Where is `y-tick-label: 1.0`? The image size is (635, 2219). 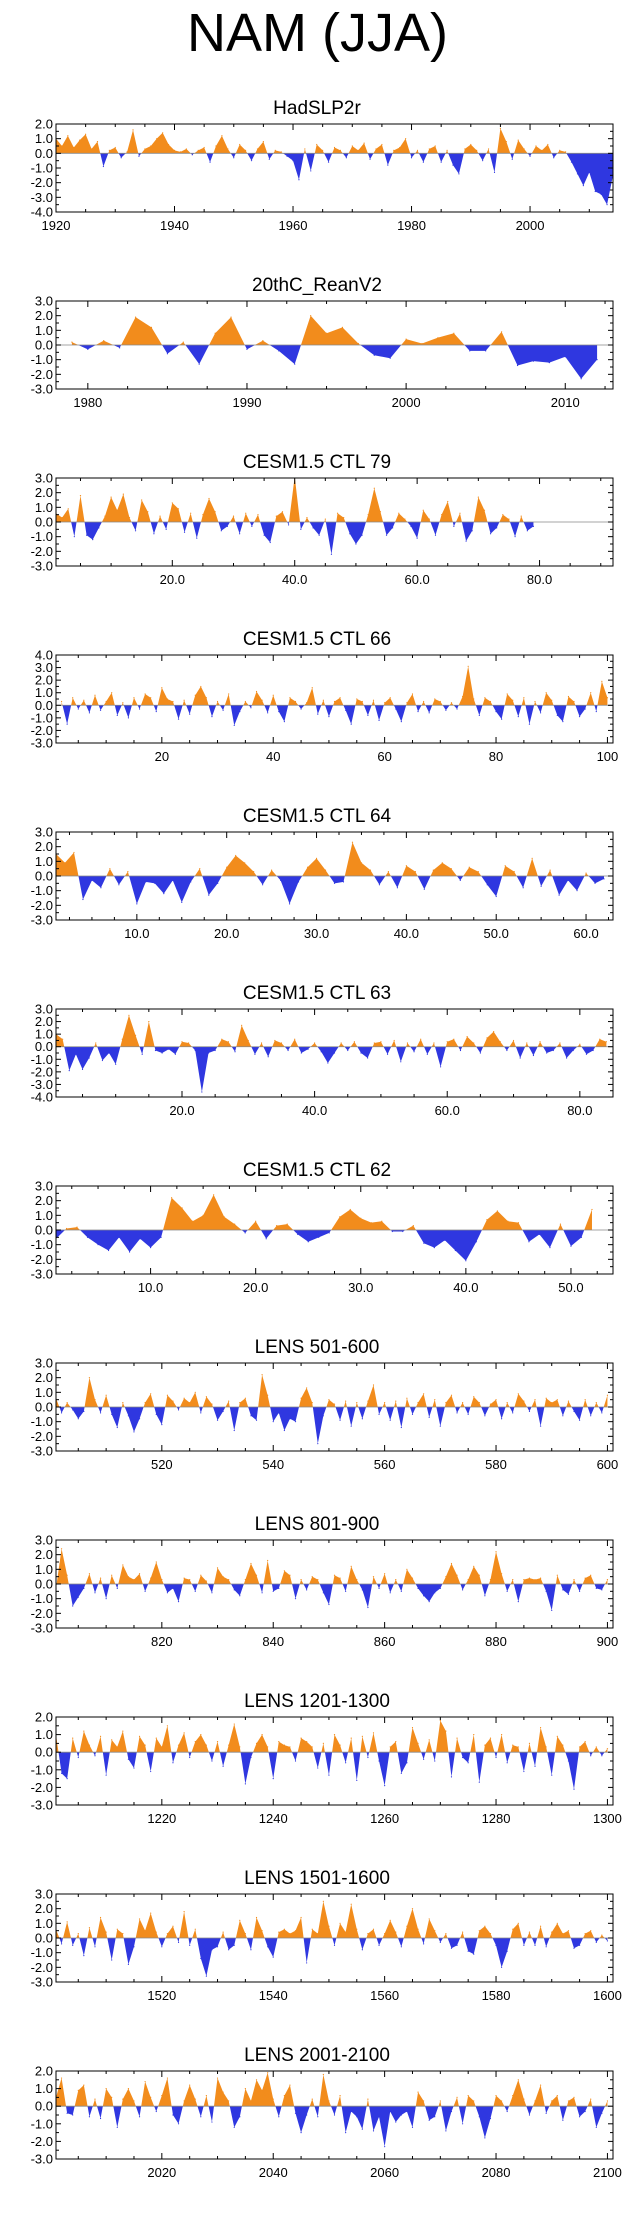 y-tick-label: 1.0 is located at coordinates (44, 861).